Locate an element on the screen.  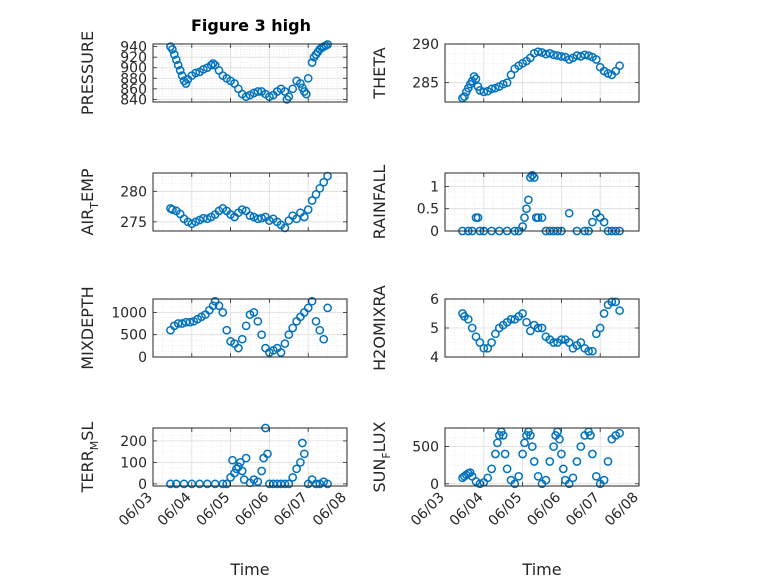
panel-1-y-axis-label: PRESSURE is located at coordinates (87, 73).